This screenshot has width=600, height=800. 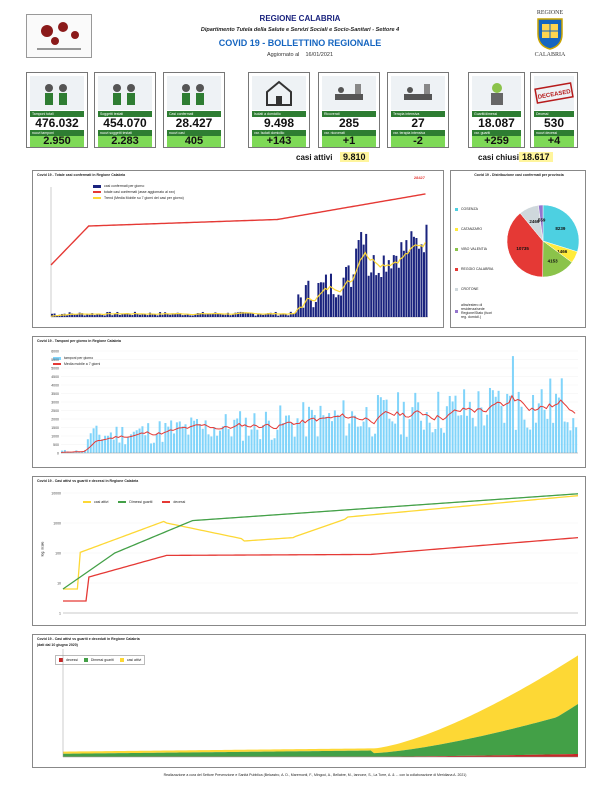 I want to click on stat-value: 18.087, so click(x=496, y=123).